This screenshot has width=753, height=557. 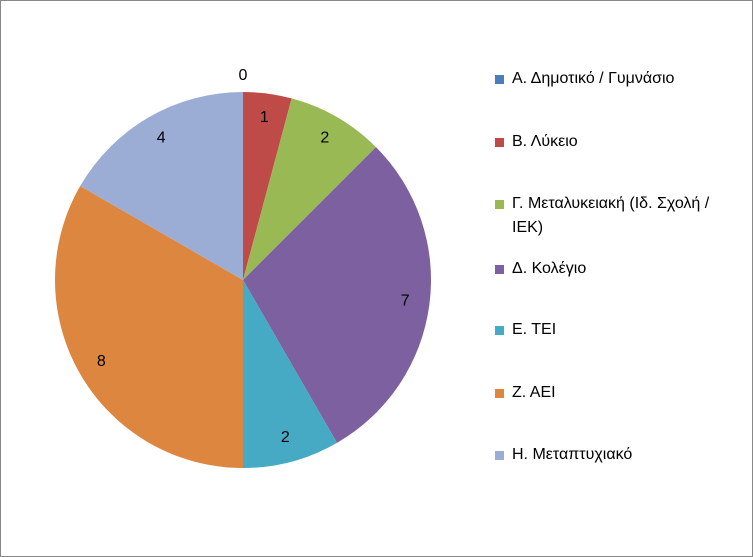 What do you see at coordinates (610, 142) in the screenshot?
I see `legend-entry: Β. Λύκειο` at bounding box center [610, 142].